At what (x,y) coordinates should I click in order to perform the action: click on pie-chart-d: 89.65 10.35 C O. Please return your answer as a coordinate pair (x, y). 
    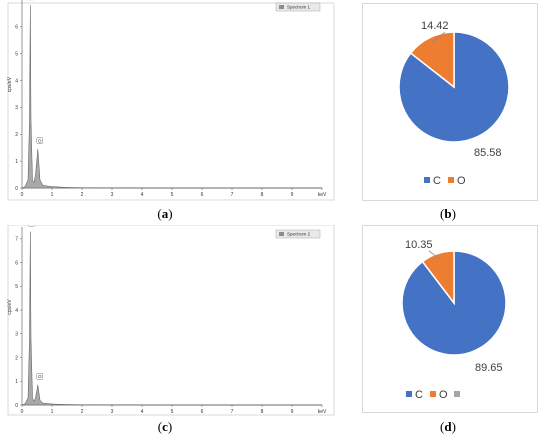
    Looking at the image, I should click on (450, 319).